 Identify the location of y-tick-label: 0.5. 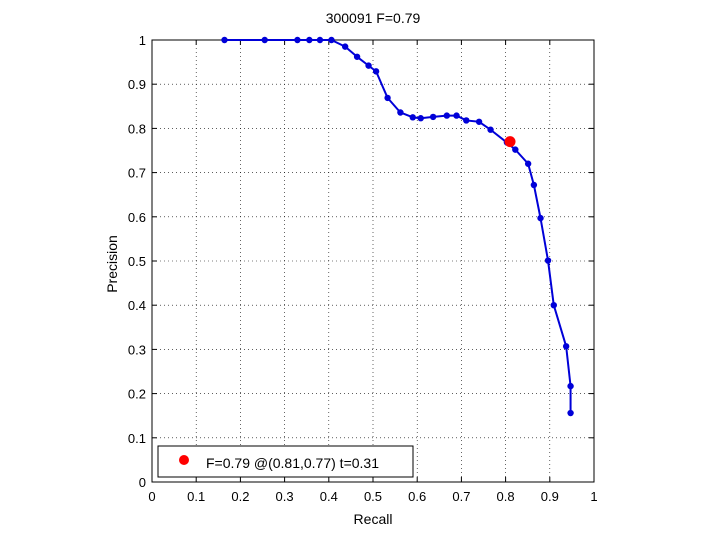
(137, 261).